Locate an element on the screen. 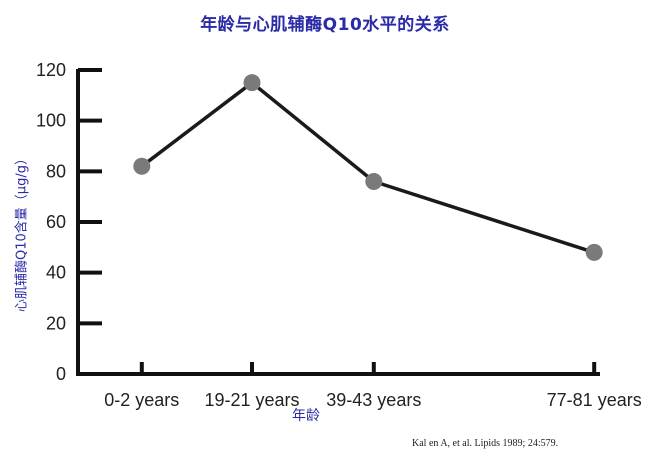 The image size is (650, 462). source-note: Kal en A, et al. Lipids 1989; 24:579. is located at coordinates (485, 443).